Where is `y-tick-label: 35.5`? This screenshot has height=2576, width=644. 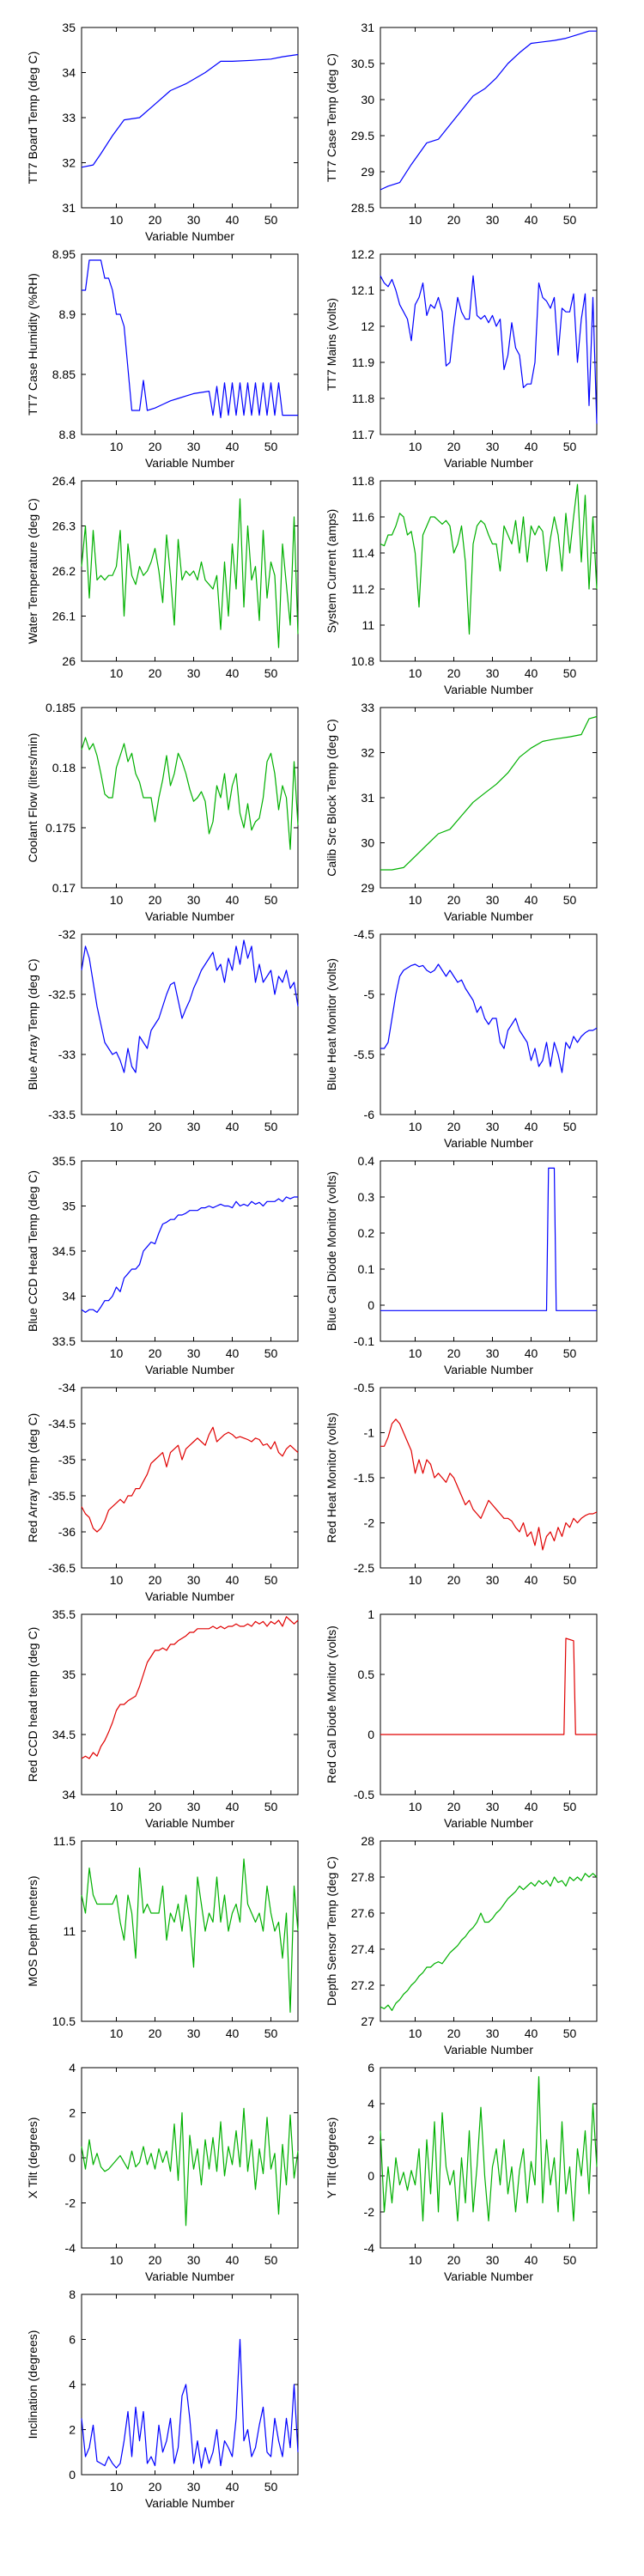
y-tick-label: 35.5 is located at coordinates (64, 1161).